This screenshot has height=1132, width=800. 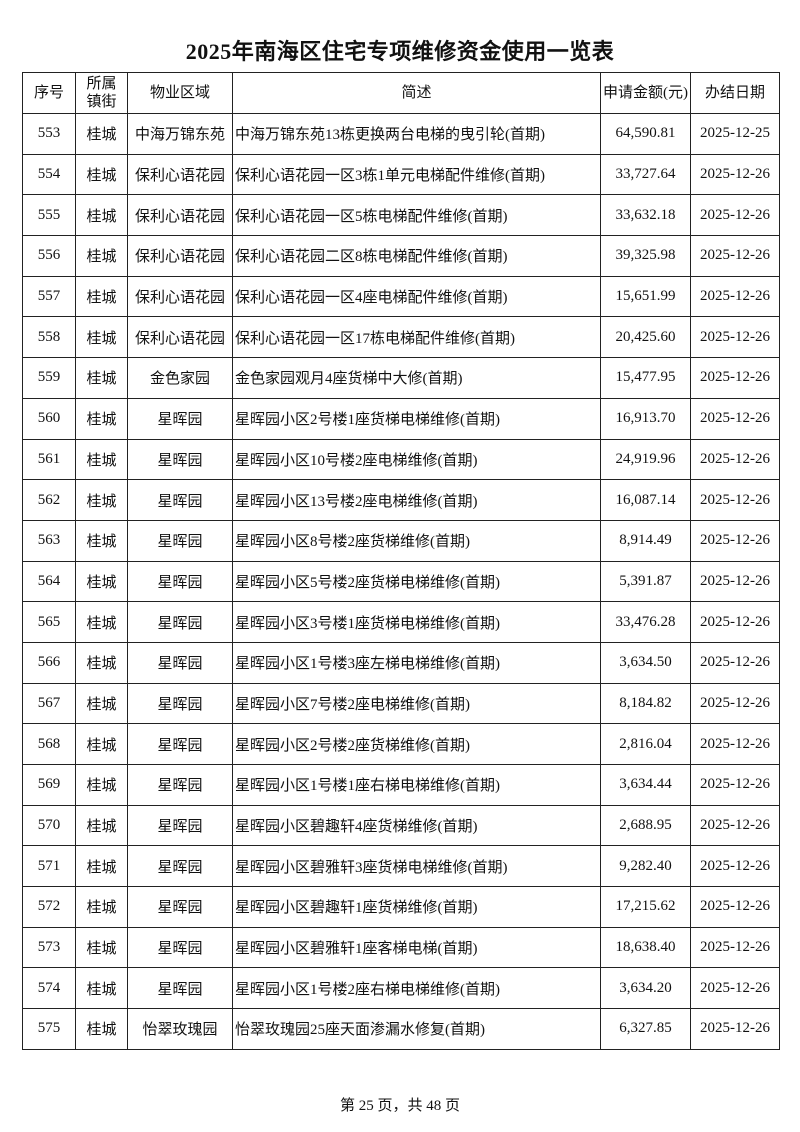 I want to click on cell-index: 559, so click(x=49, y=378).